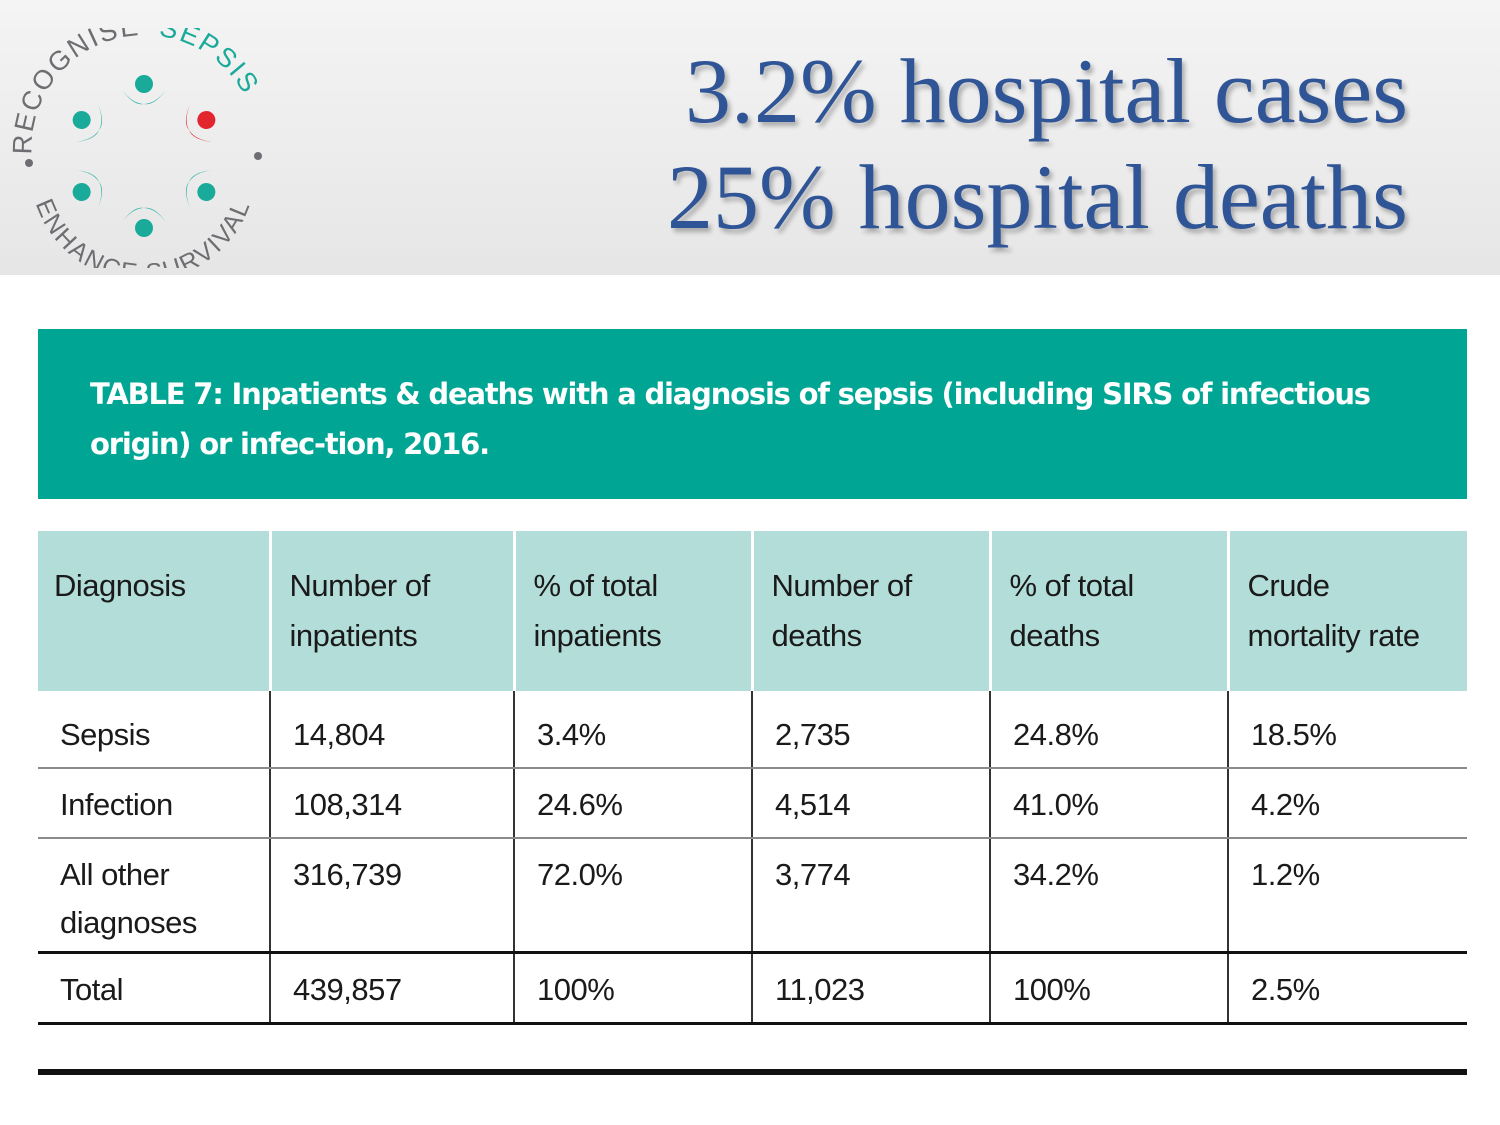  I want to click on svg-text: RECOGNISE SEPSIS, so click(138, 91).